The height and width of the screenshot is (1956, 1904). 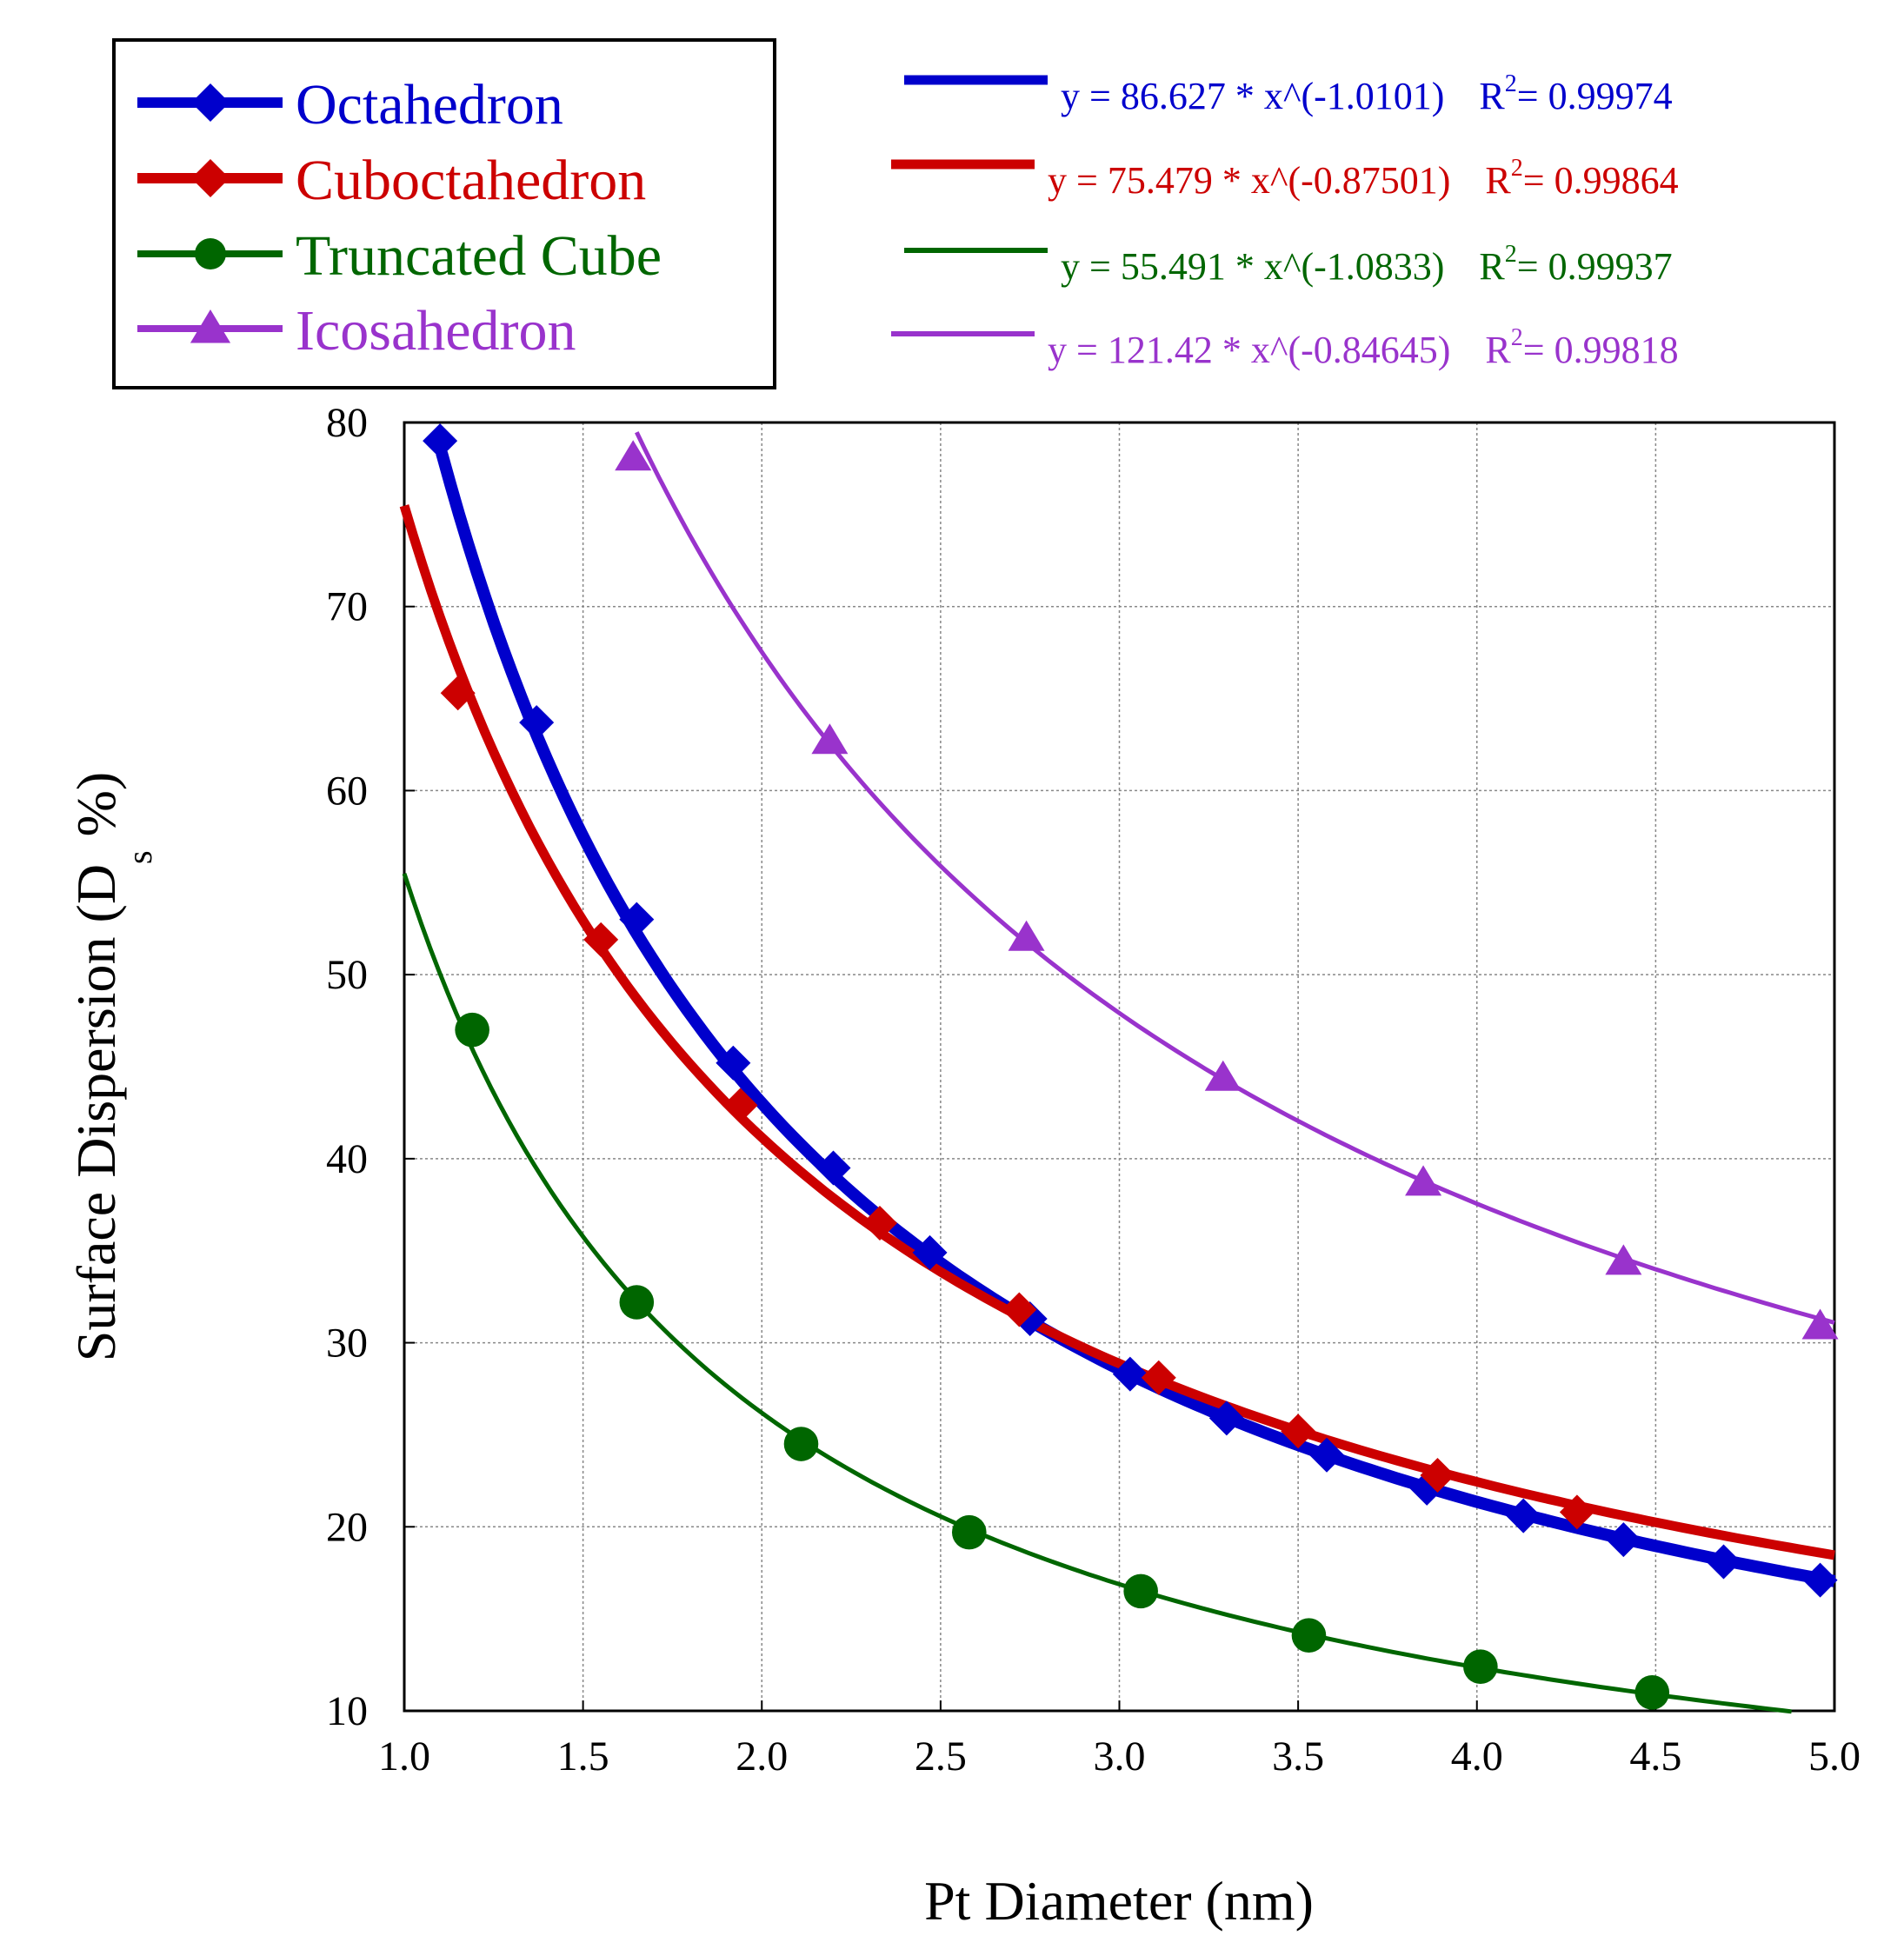 What do you see at coordinates (404, 1756) in the screenshot?
I see `x-tick-label: 1.0` at bounding box center [404, 1756].